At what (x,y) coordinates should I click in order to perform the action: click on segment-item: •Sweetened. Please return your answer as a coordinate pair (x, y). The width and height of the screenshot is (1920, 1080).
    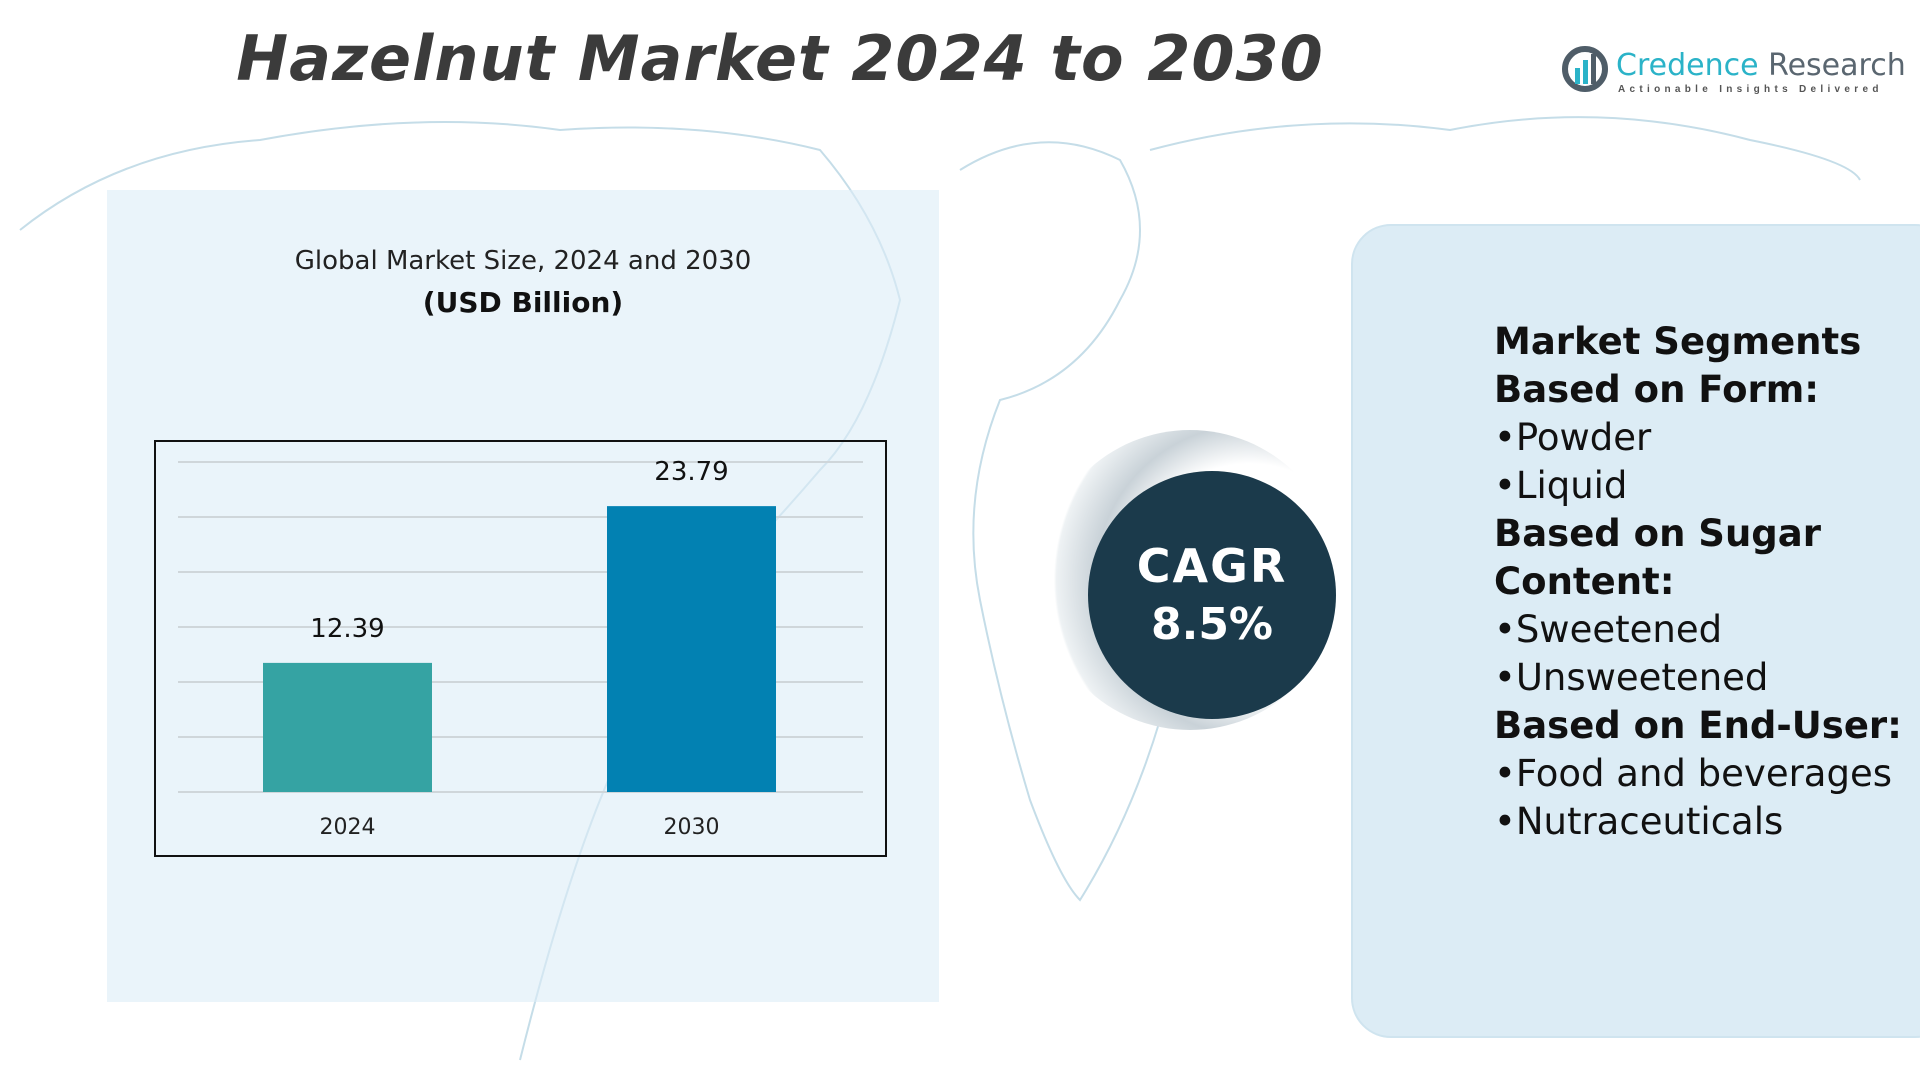
    Looking at the image, I should click on (1608, 629).